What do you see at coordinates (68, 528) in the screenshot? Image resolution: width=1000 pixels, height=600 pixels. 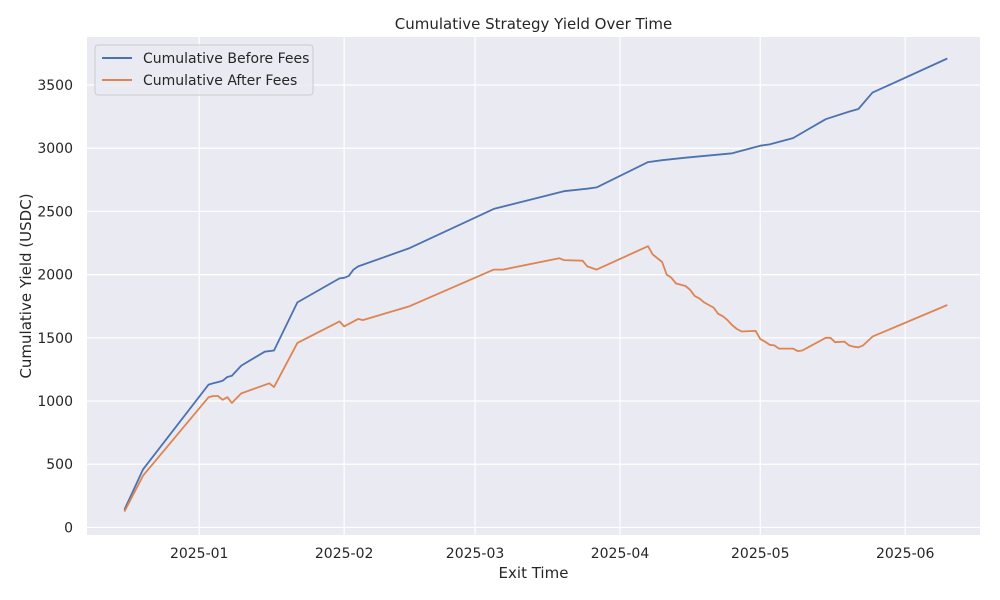 I see `y-tick-label: 0` at bounding box center [68, 528].